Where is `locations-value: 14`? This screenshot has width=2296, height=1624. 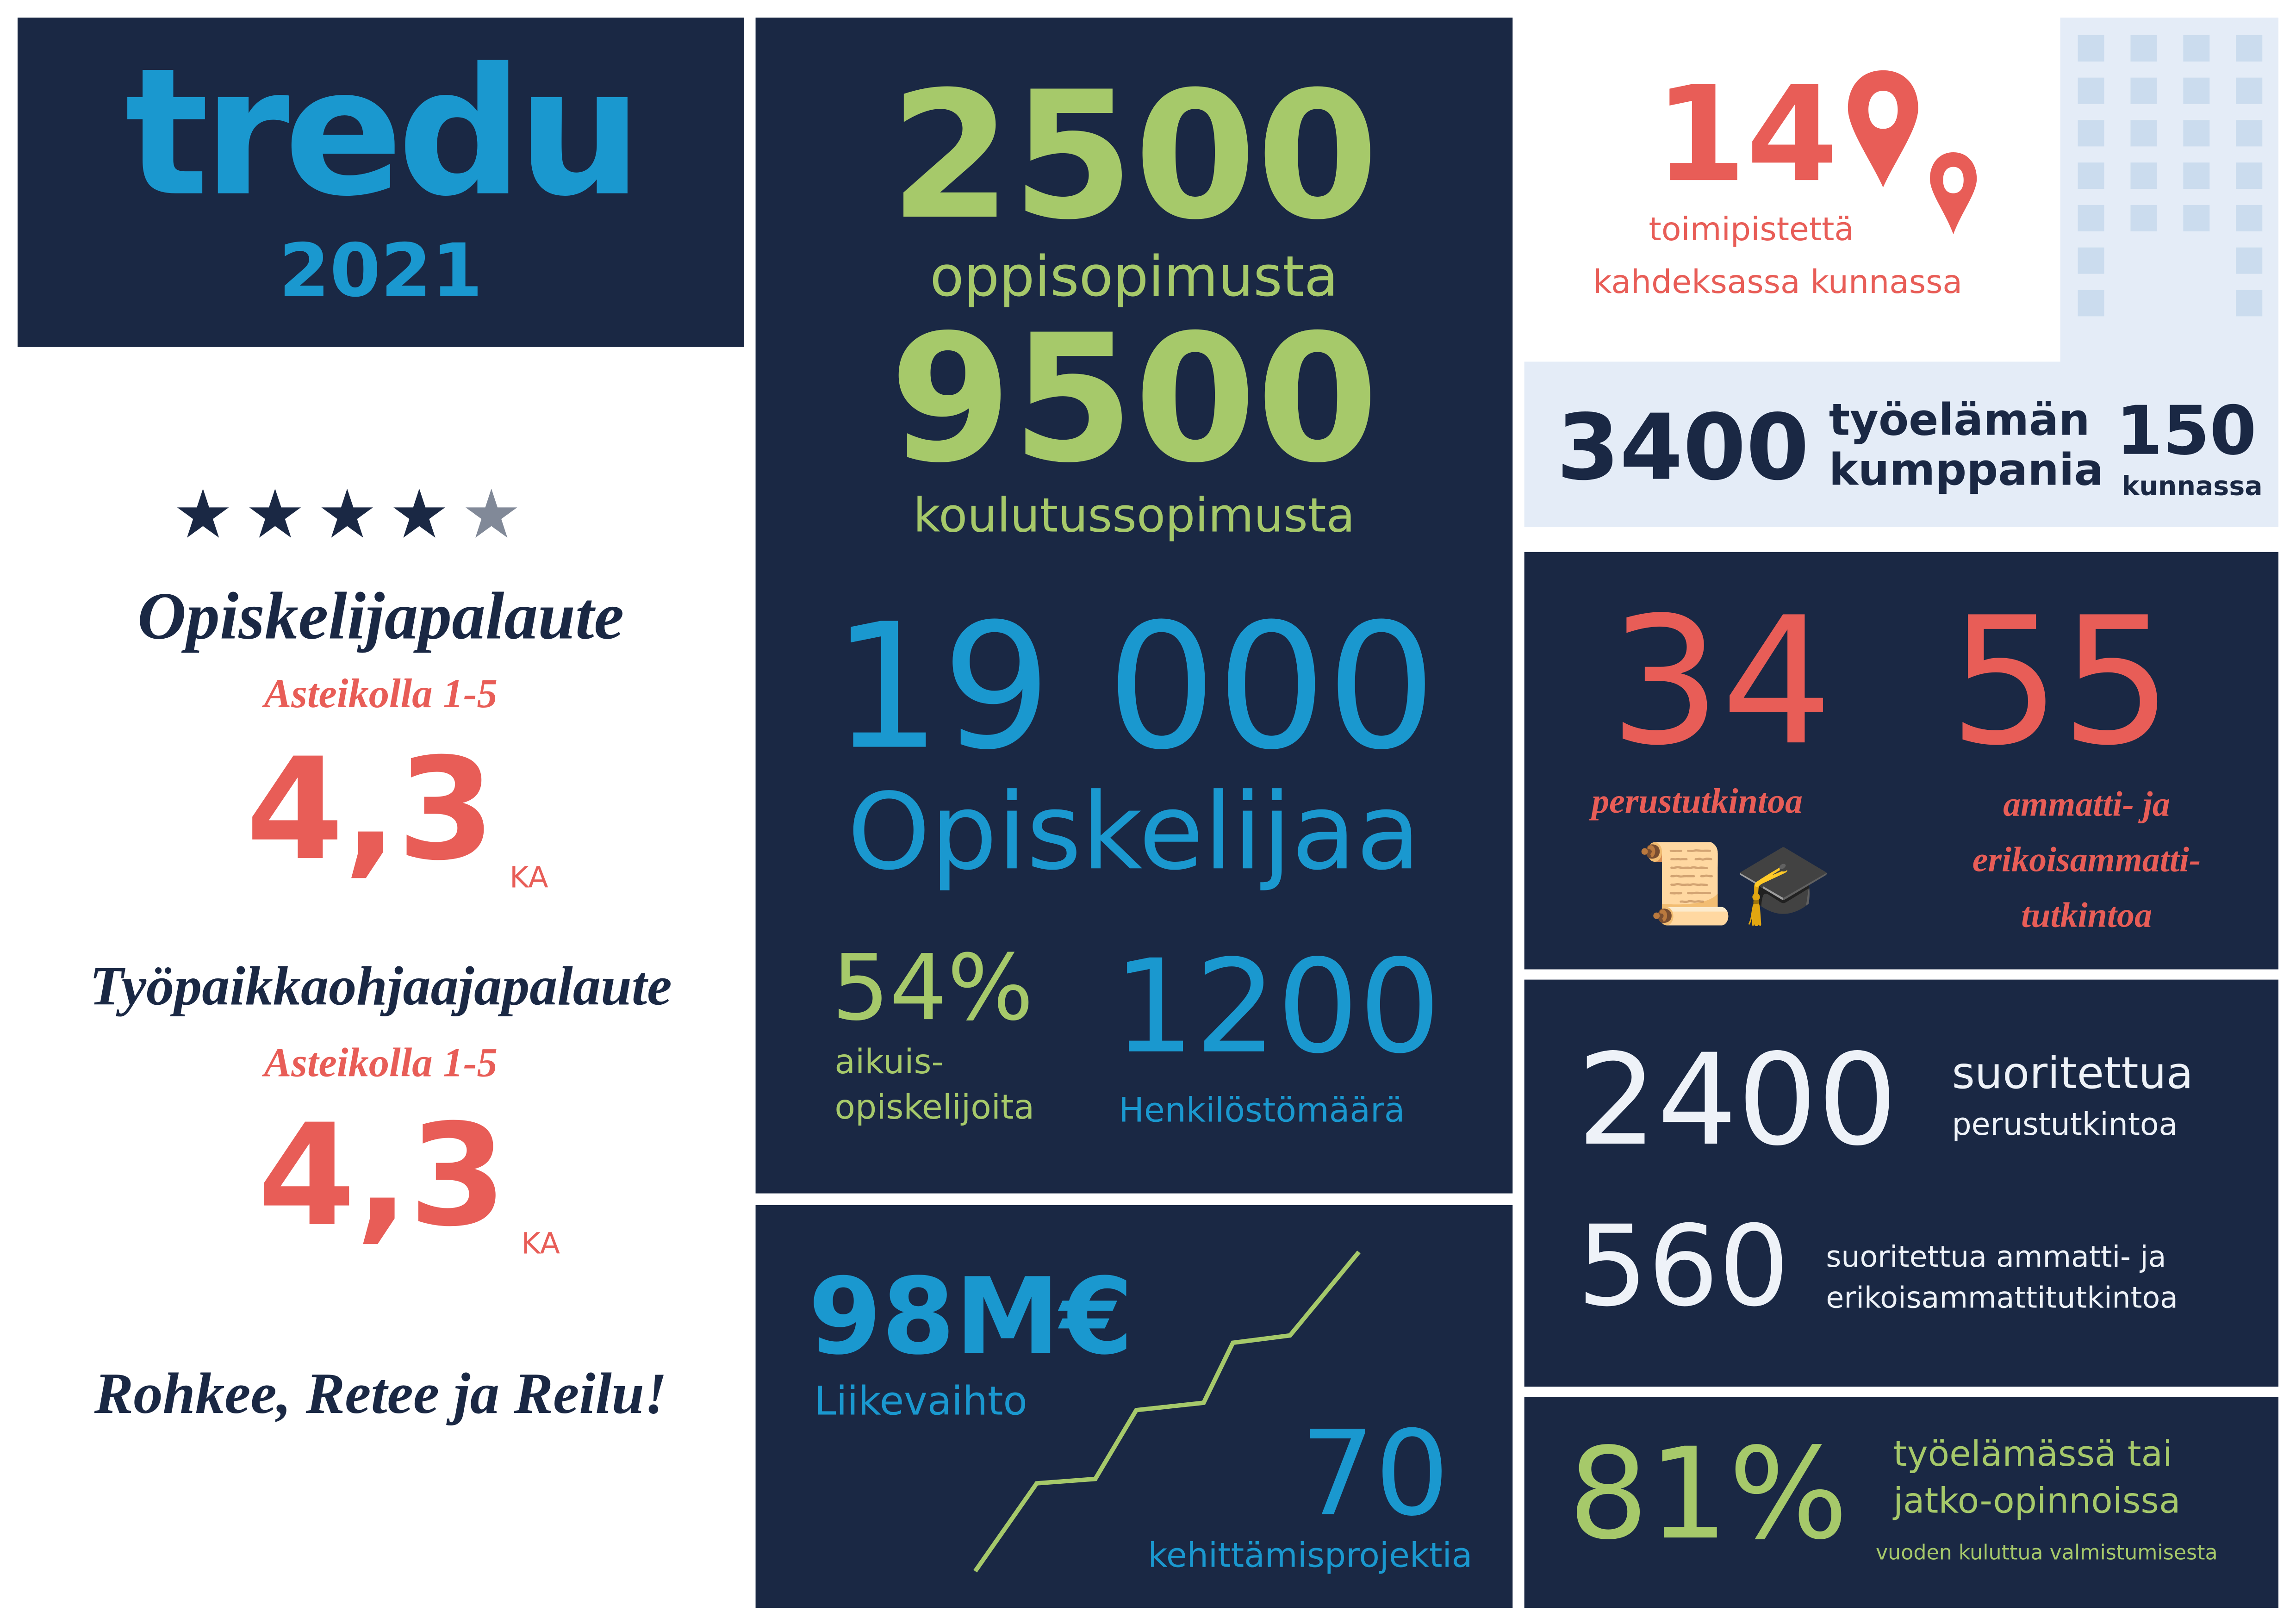 locations-value: 14 is located at coordinates (1746, 135).